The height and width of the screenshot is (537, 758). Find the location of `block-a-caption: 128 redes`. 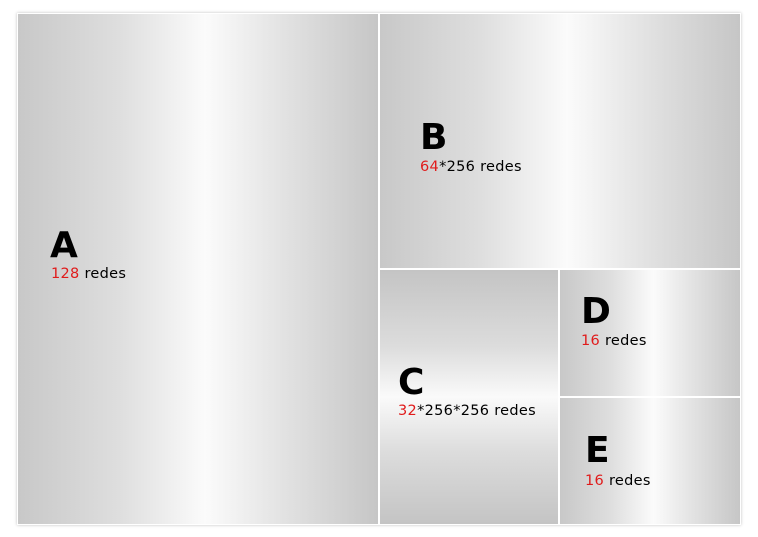

block-a-caption: 128 redes is located at coordinates (88, 274).